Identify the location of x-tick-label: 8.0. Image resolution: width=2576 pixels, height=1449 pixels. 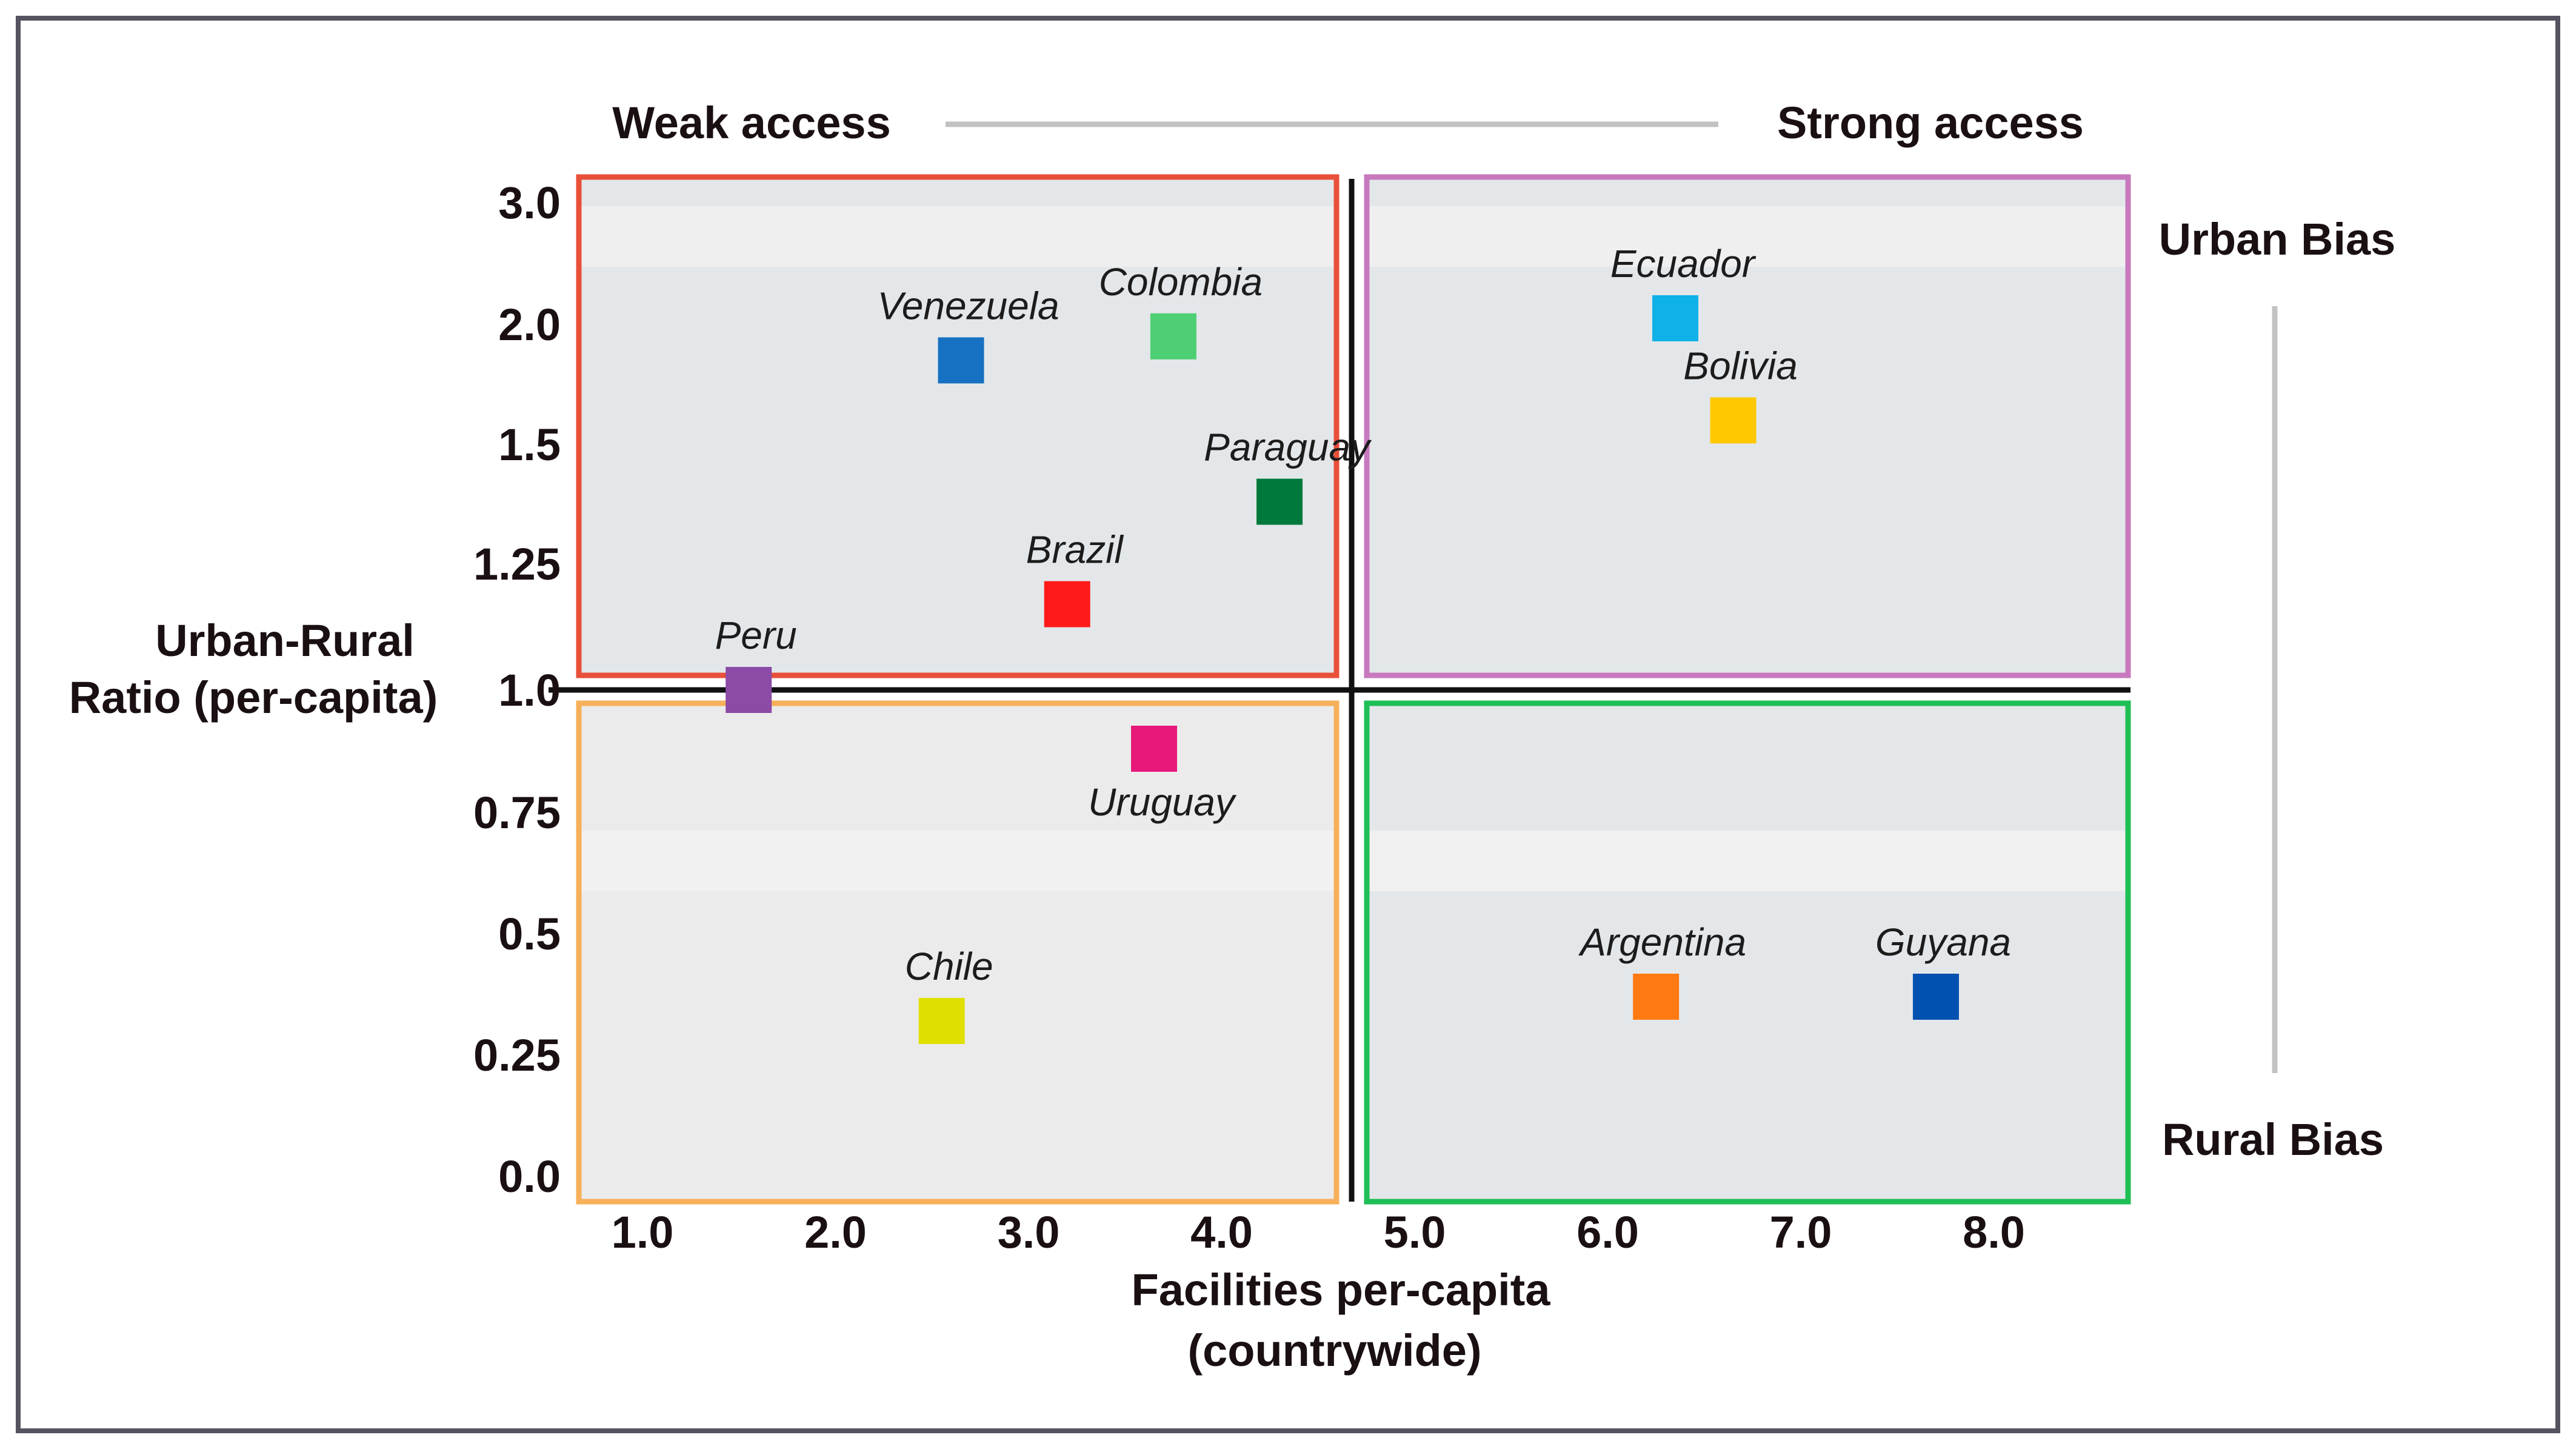
(1994, 1232).